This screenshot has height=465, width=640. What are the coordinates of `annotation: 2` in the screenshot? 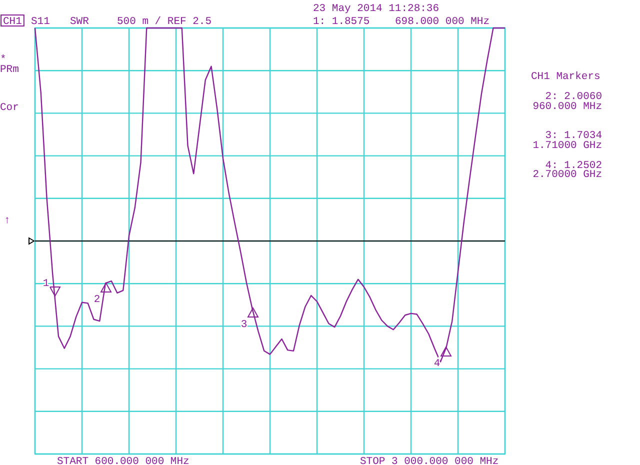 It's located at (97, 300).